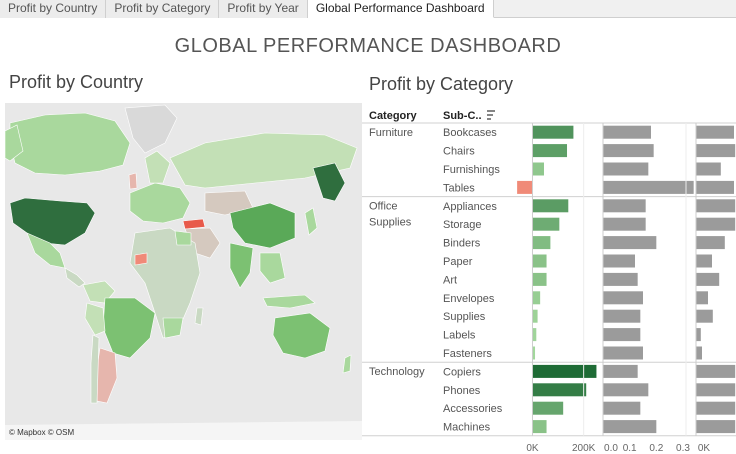 This screenshot has height=454, width=736. I want to click on country-new-zealand, so click(347, 364).